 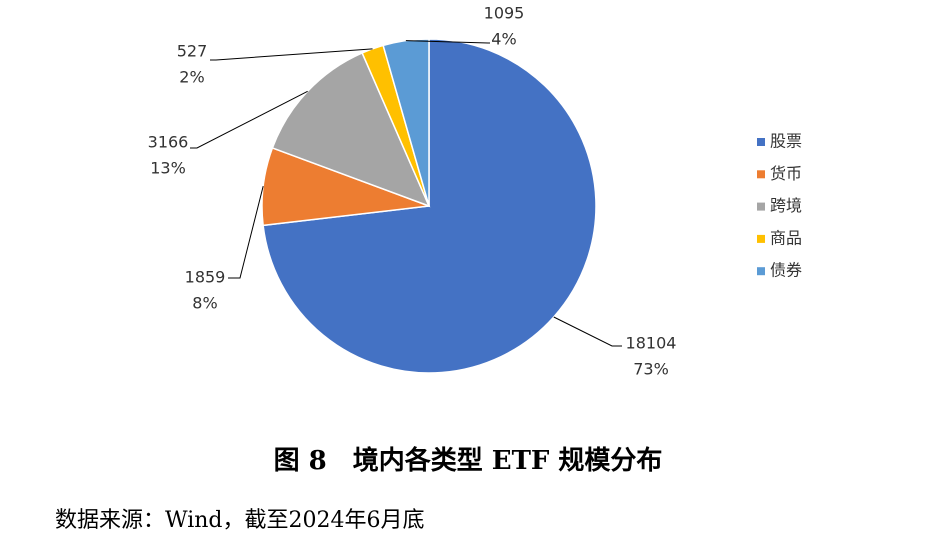 I want to click on legend-label: 债券, so click(x=786, y=270).